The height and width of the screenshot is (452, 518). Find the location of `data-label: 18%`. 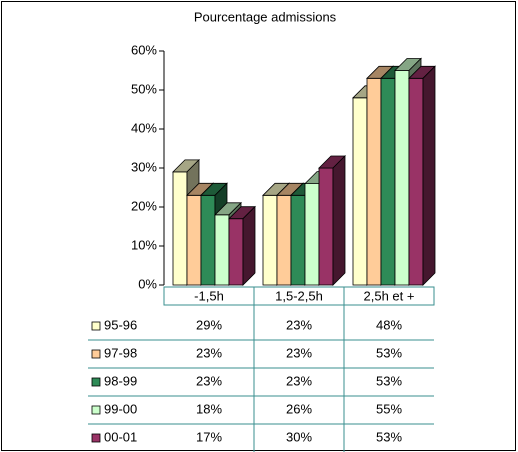

data-label: 18% is located at coordinates (209, 408).